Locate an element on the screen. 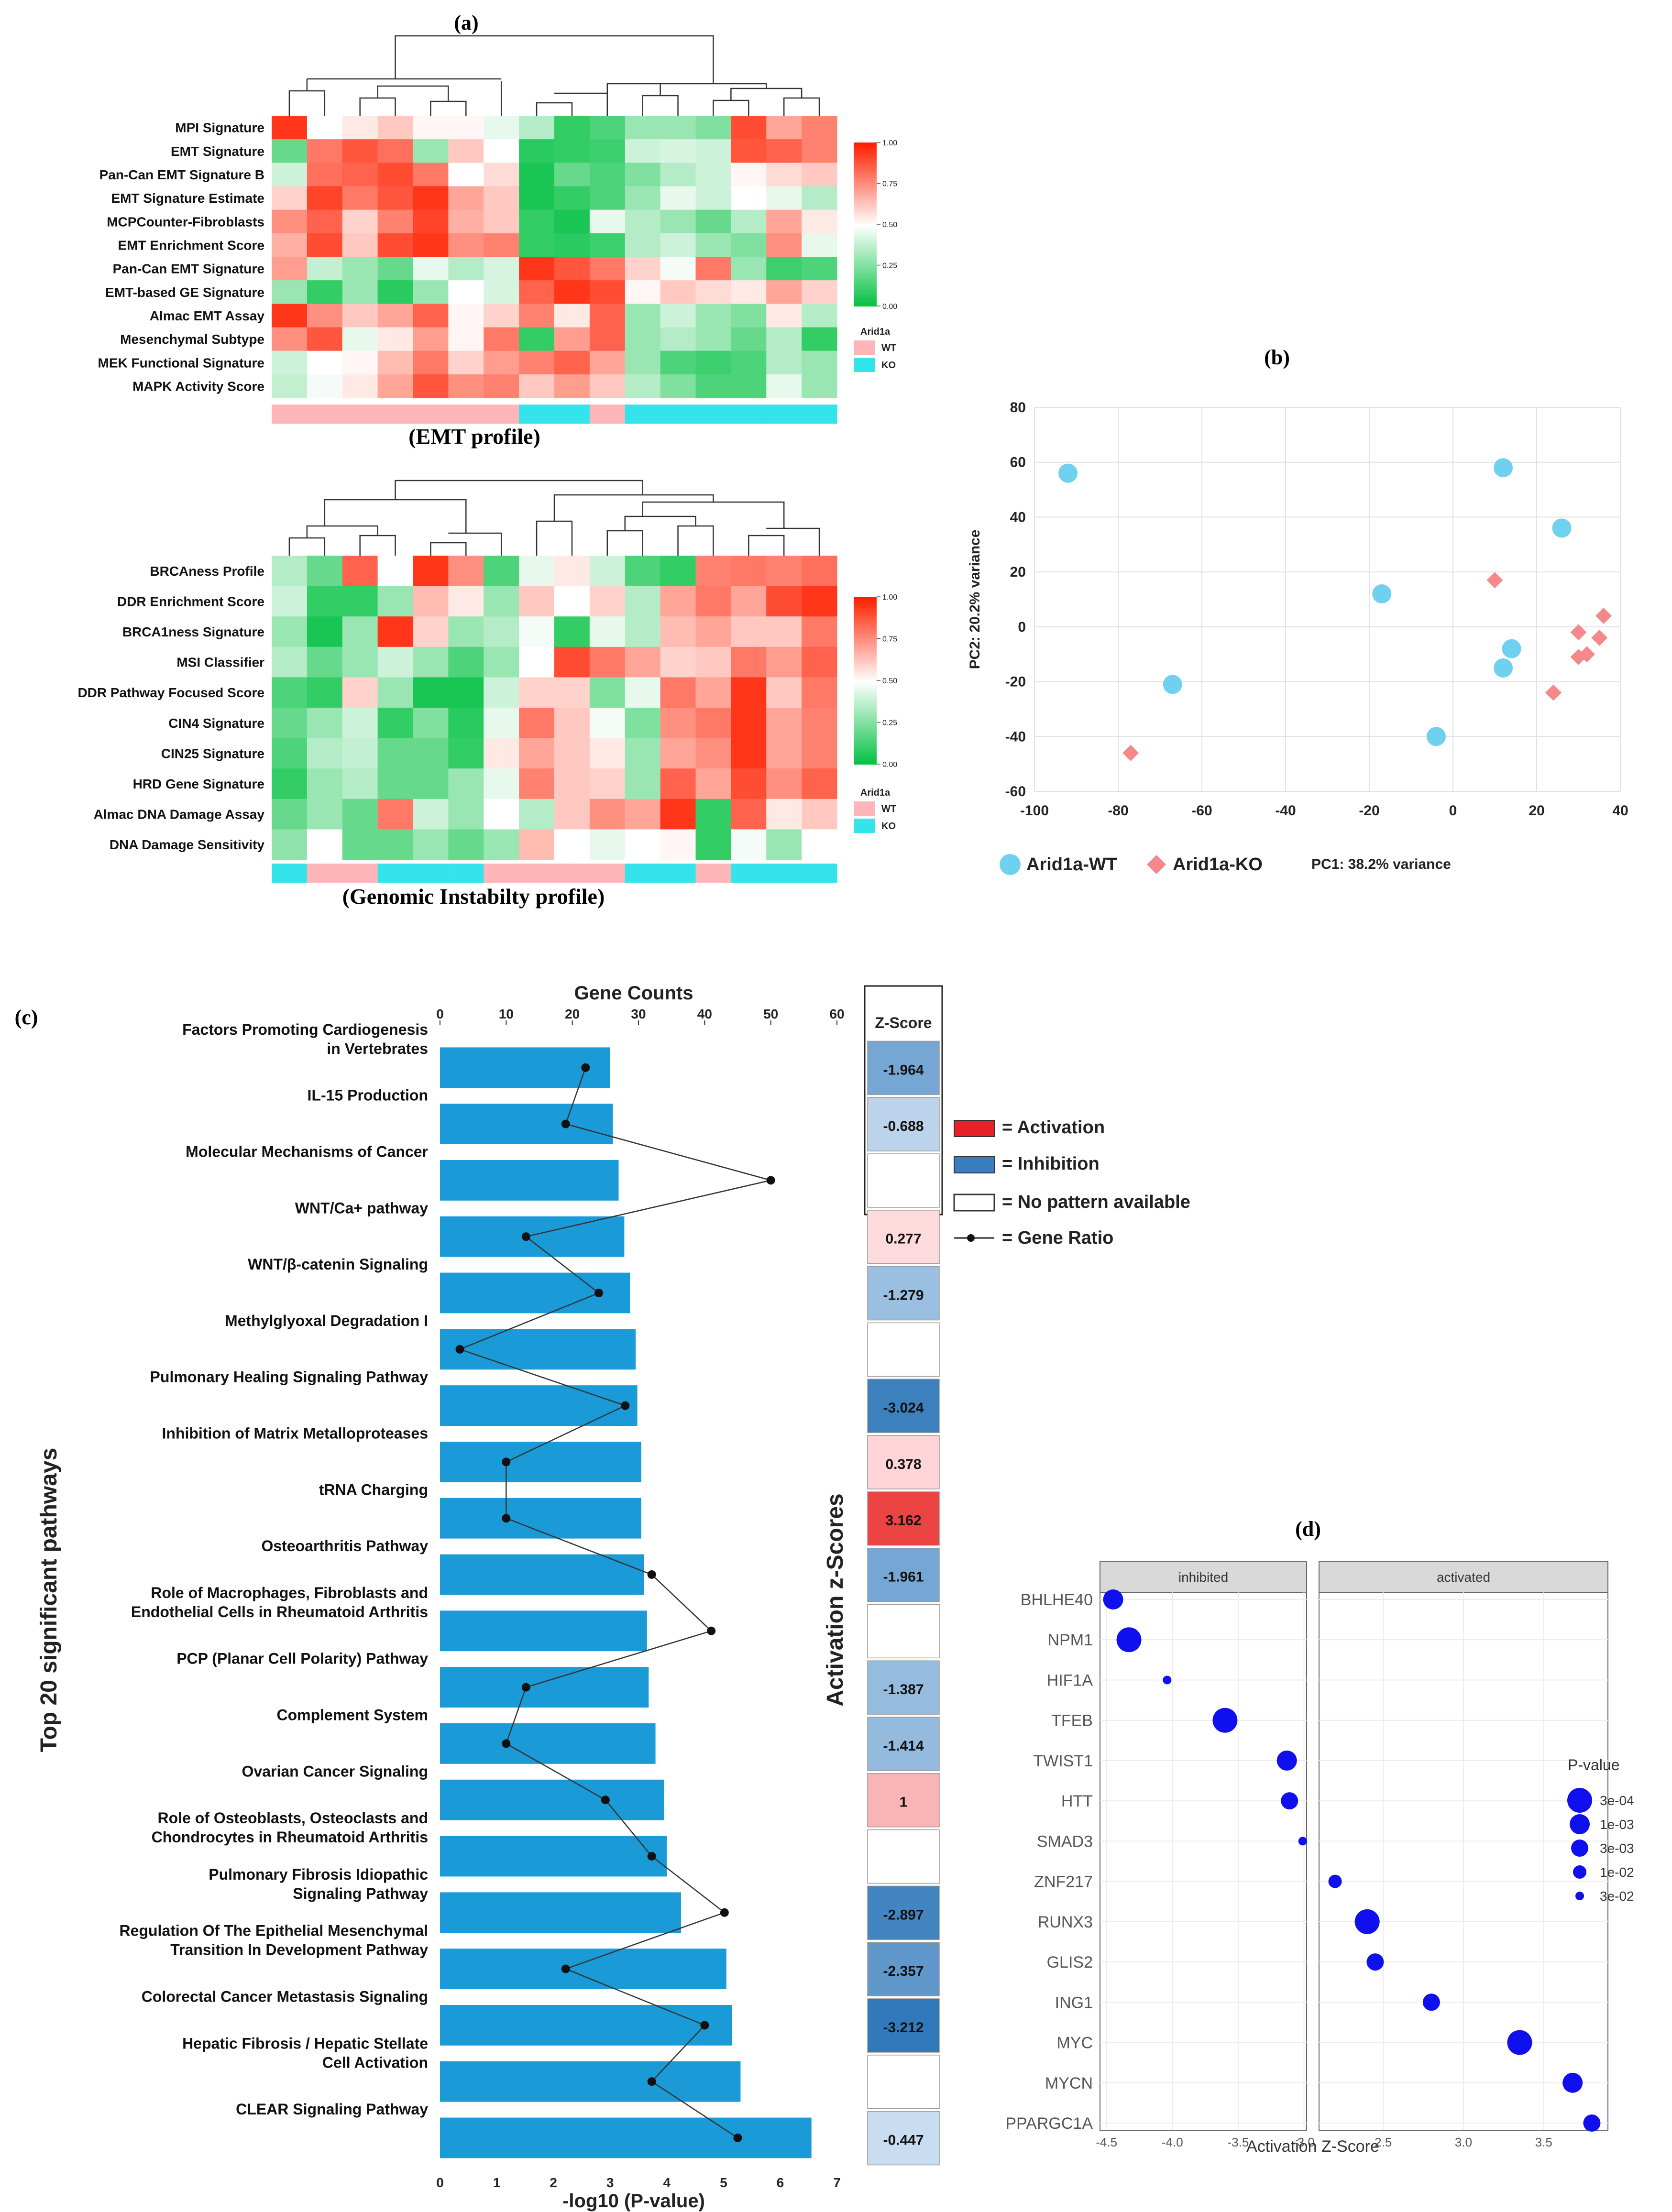 The width and height of the screenshot is (1672, 2212). pathway-label: in Vertebrates is located at coordinates (377, 1048).